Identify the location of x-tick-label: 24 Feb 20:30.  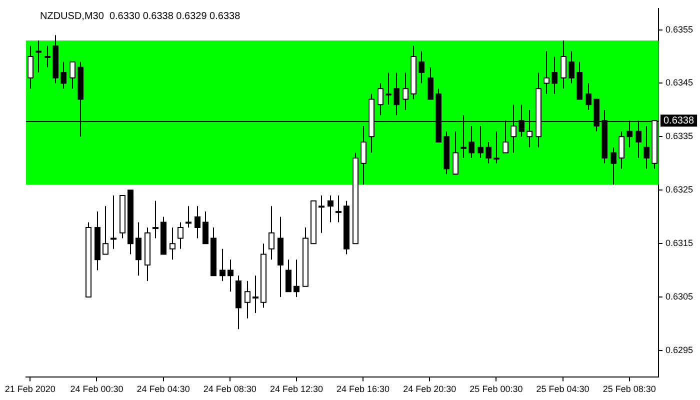
(429, 389).